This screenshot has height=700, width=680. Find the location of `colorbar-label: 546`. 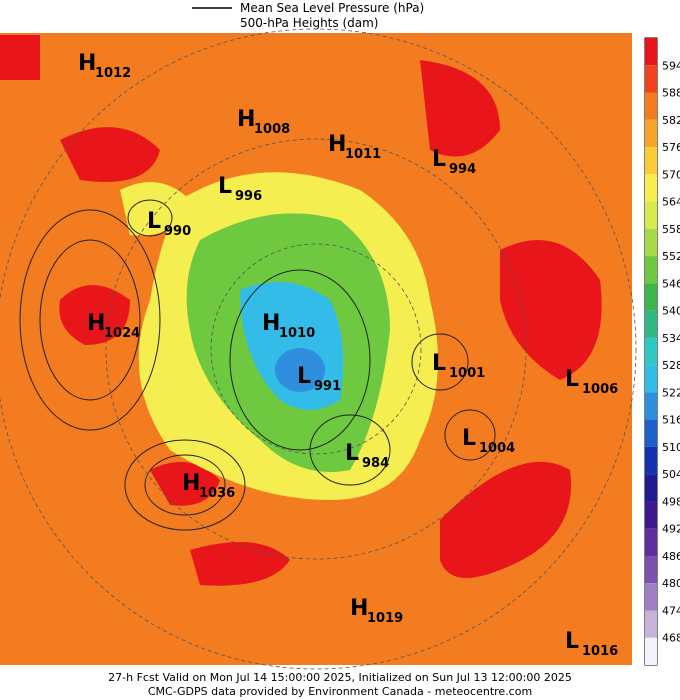

colorbar-label: 546 is located at coordinates (671, 283).